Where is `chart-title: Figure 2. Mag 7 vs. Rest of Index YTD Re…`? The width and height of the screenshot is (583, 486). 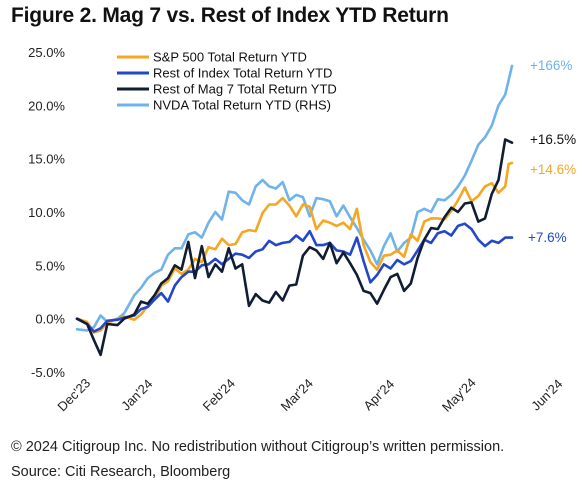
chart-title: Figure 2. Mag 7 vs. Rest of Index YTD Re… is located at coordinates (230, 15).